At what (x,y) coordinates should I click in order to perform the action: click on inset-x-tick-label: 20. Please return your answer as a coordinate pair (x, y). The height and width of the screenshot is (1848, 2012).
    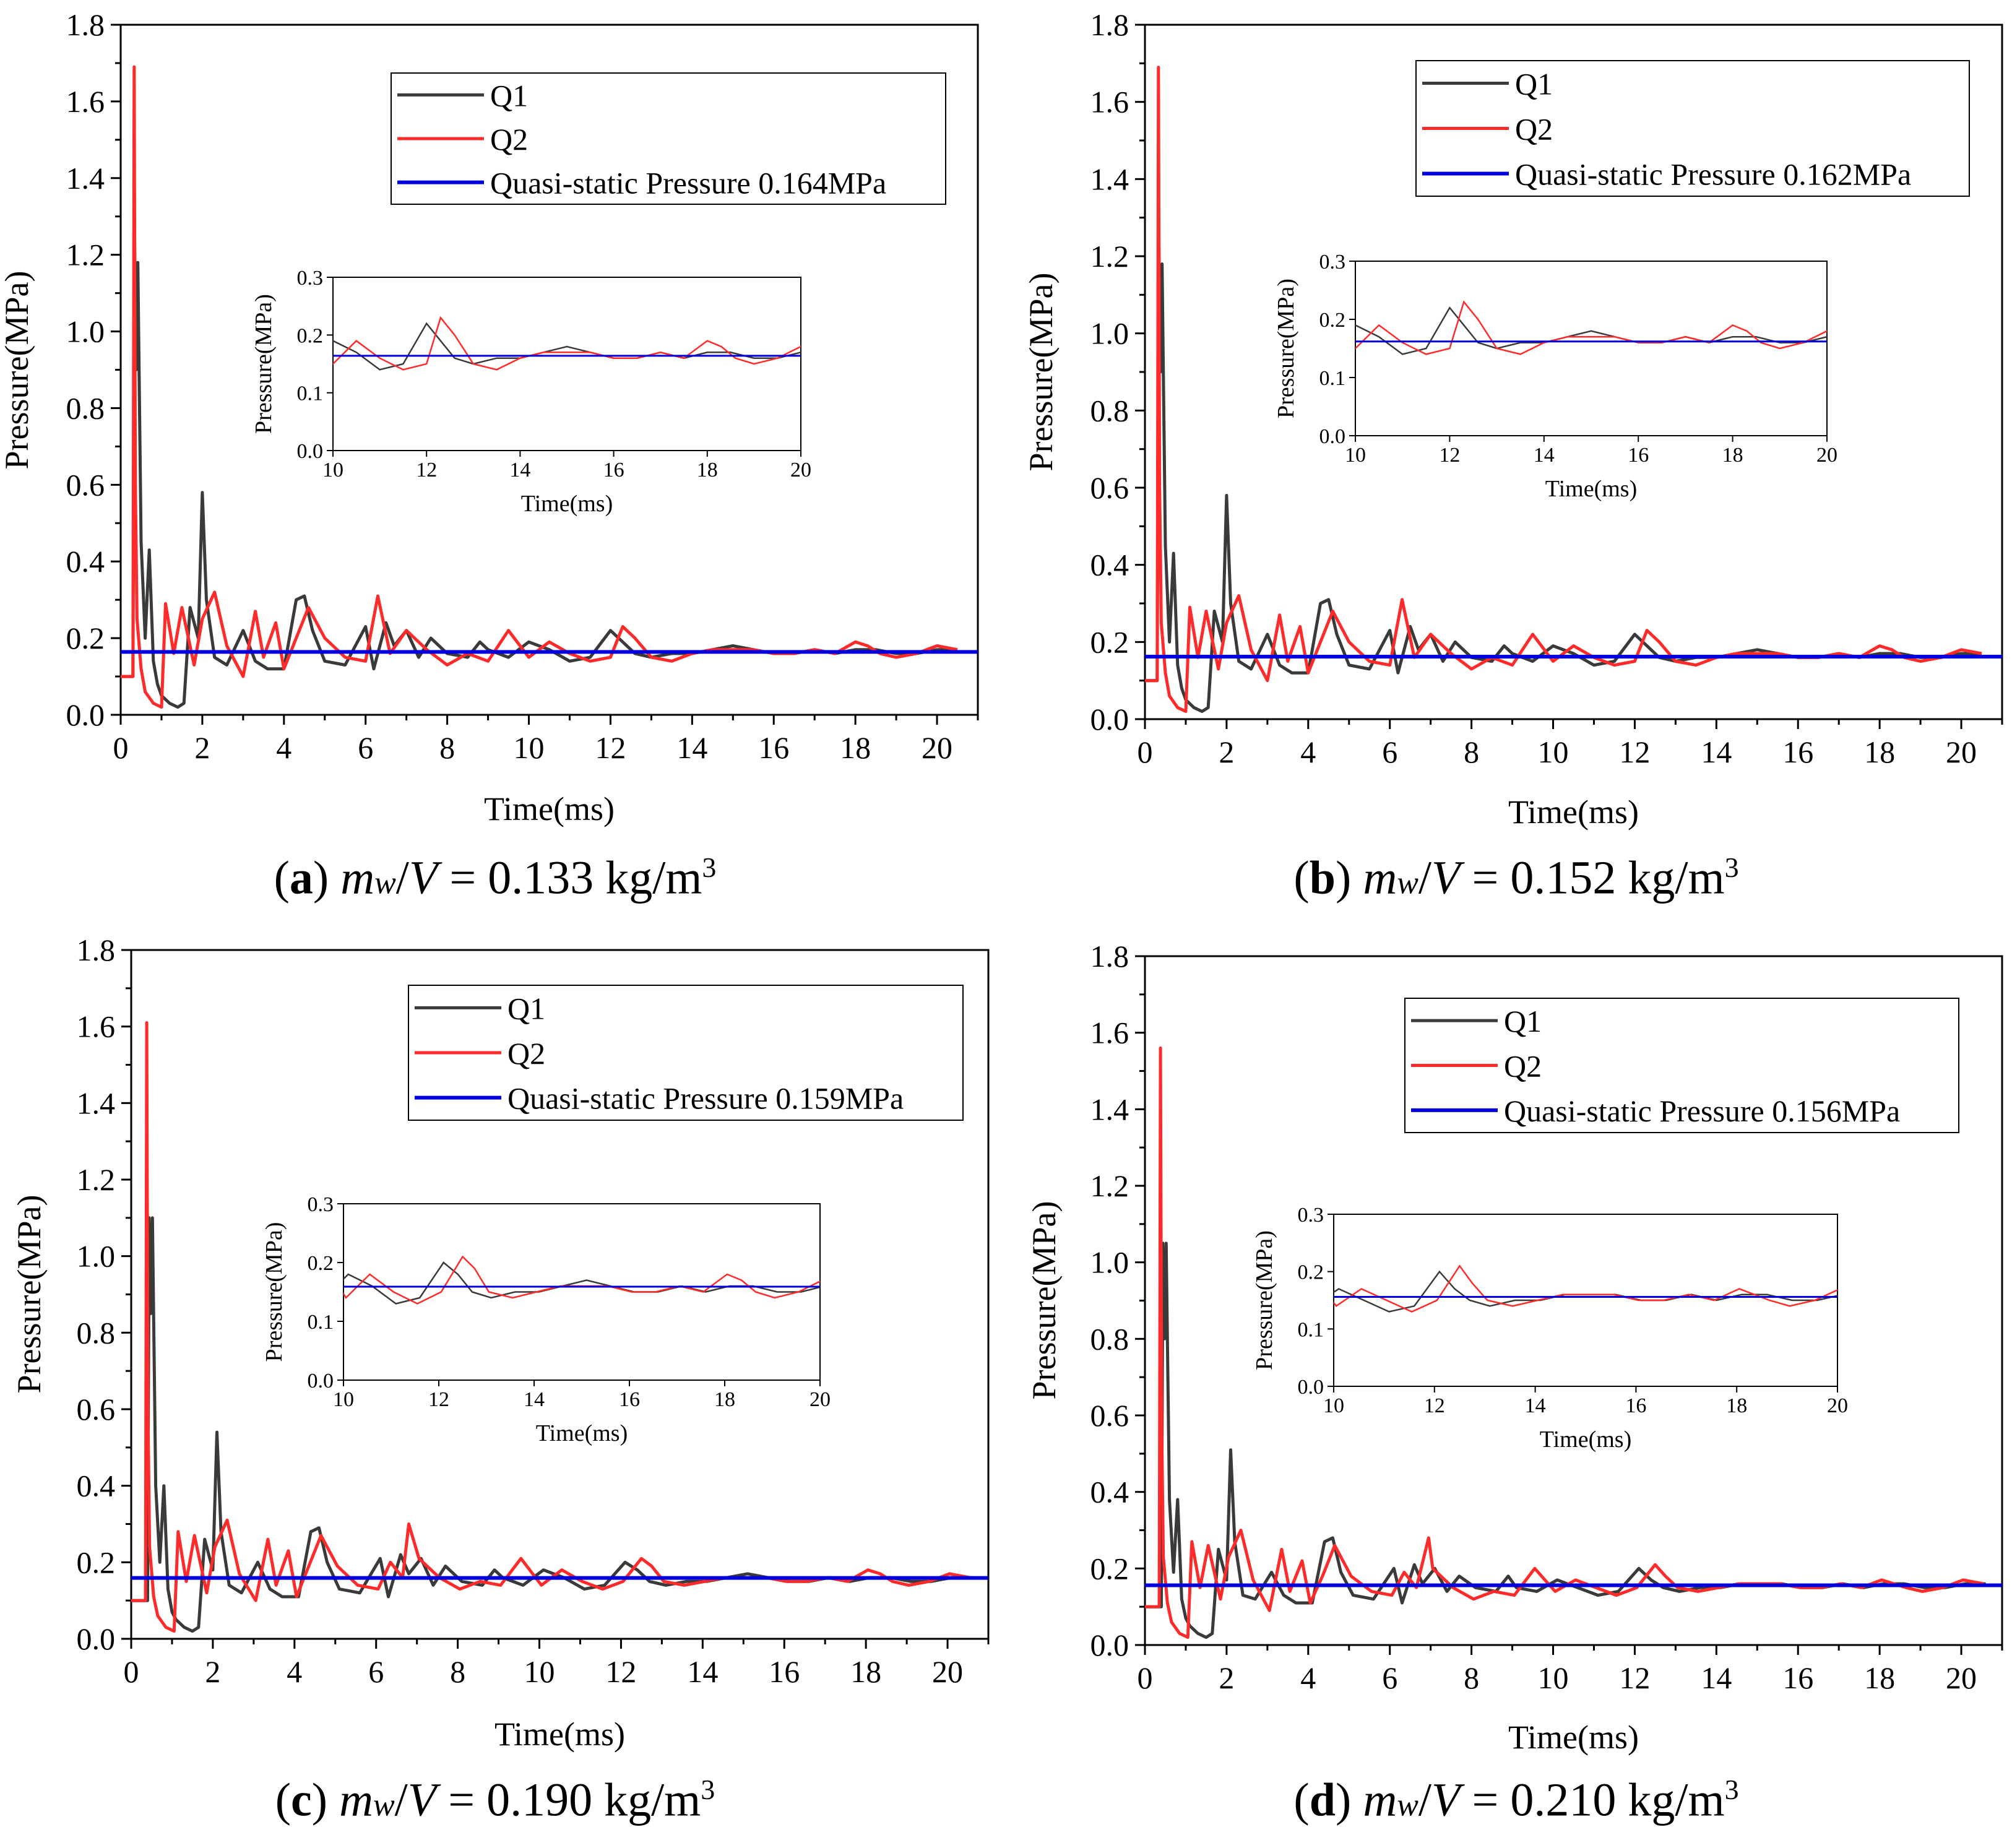
    Looking at the image, I should click on (1837, 1406).